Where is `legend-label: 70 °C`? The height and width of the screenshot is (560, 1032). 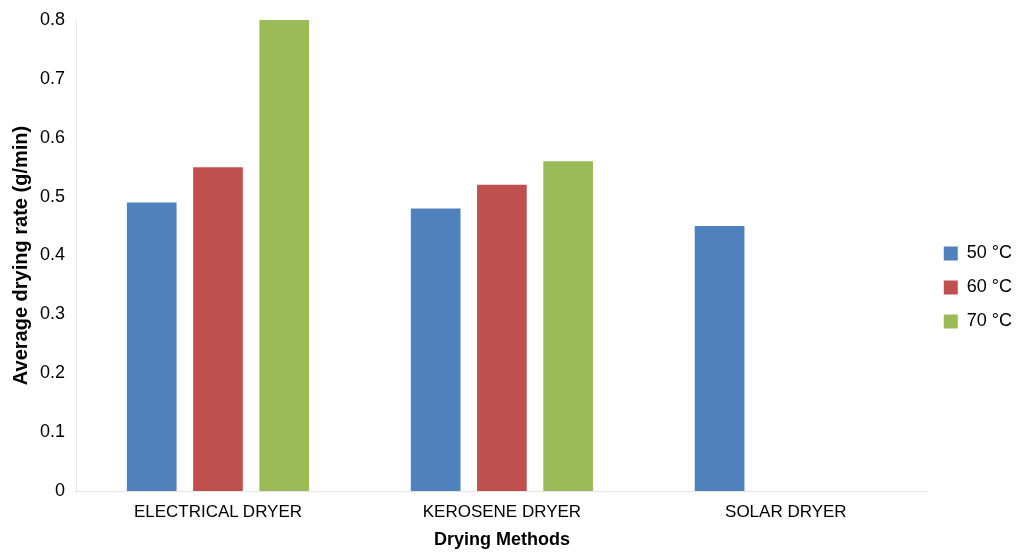
legend-label: 70 °C is located at coordinates (989, 320).